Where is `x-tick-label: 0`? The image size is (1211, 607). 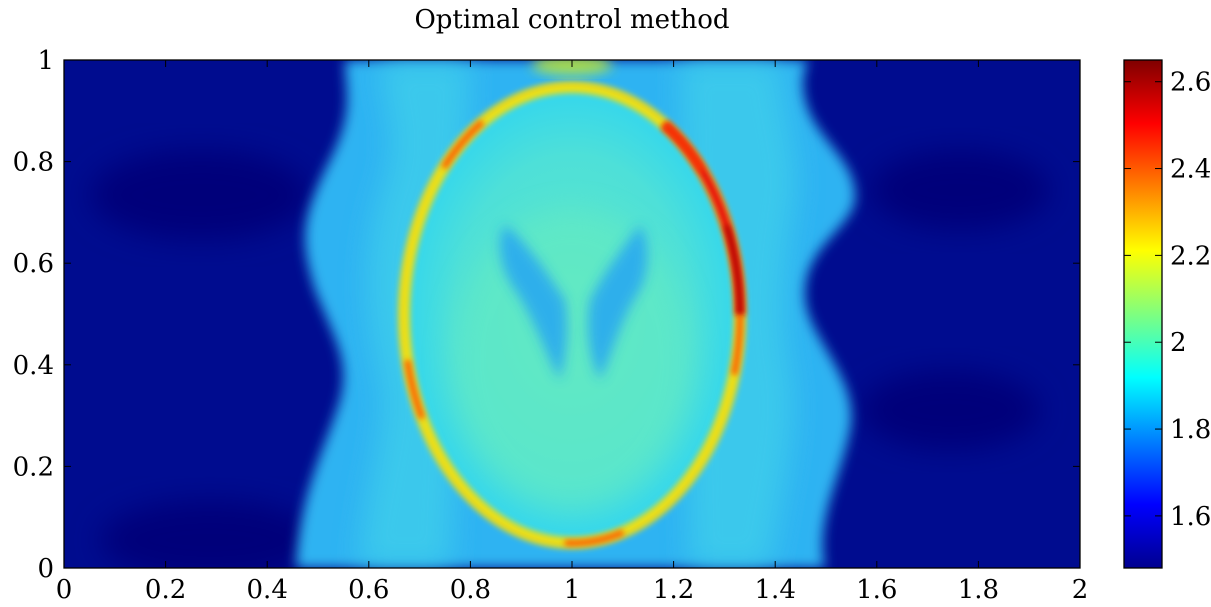
x-tick-label: 0 is located at coordinates (64, 590).